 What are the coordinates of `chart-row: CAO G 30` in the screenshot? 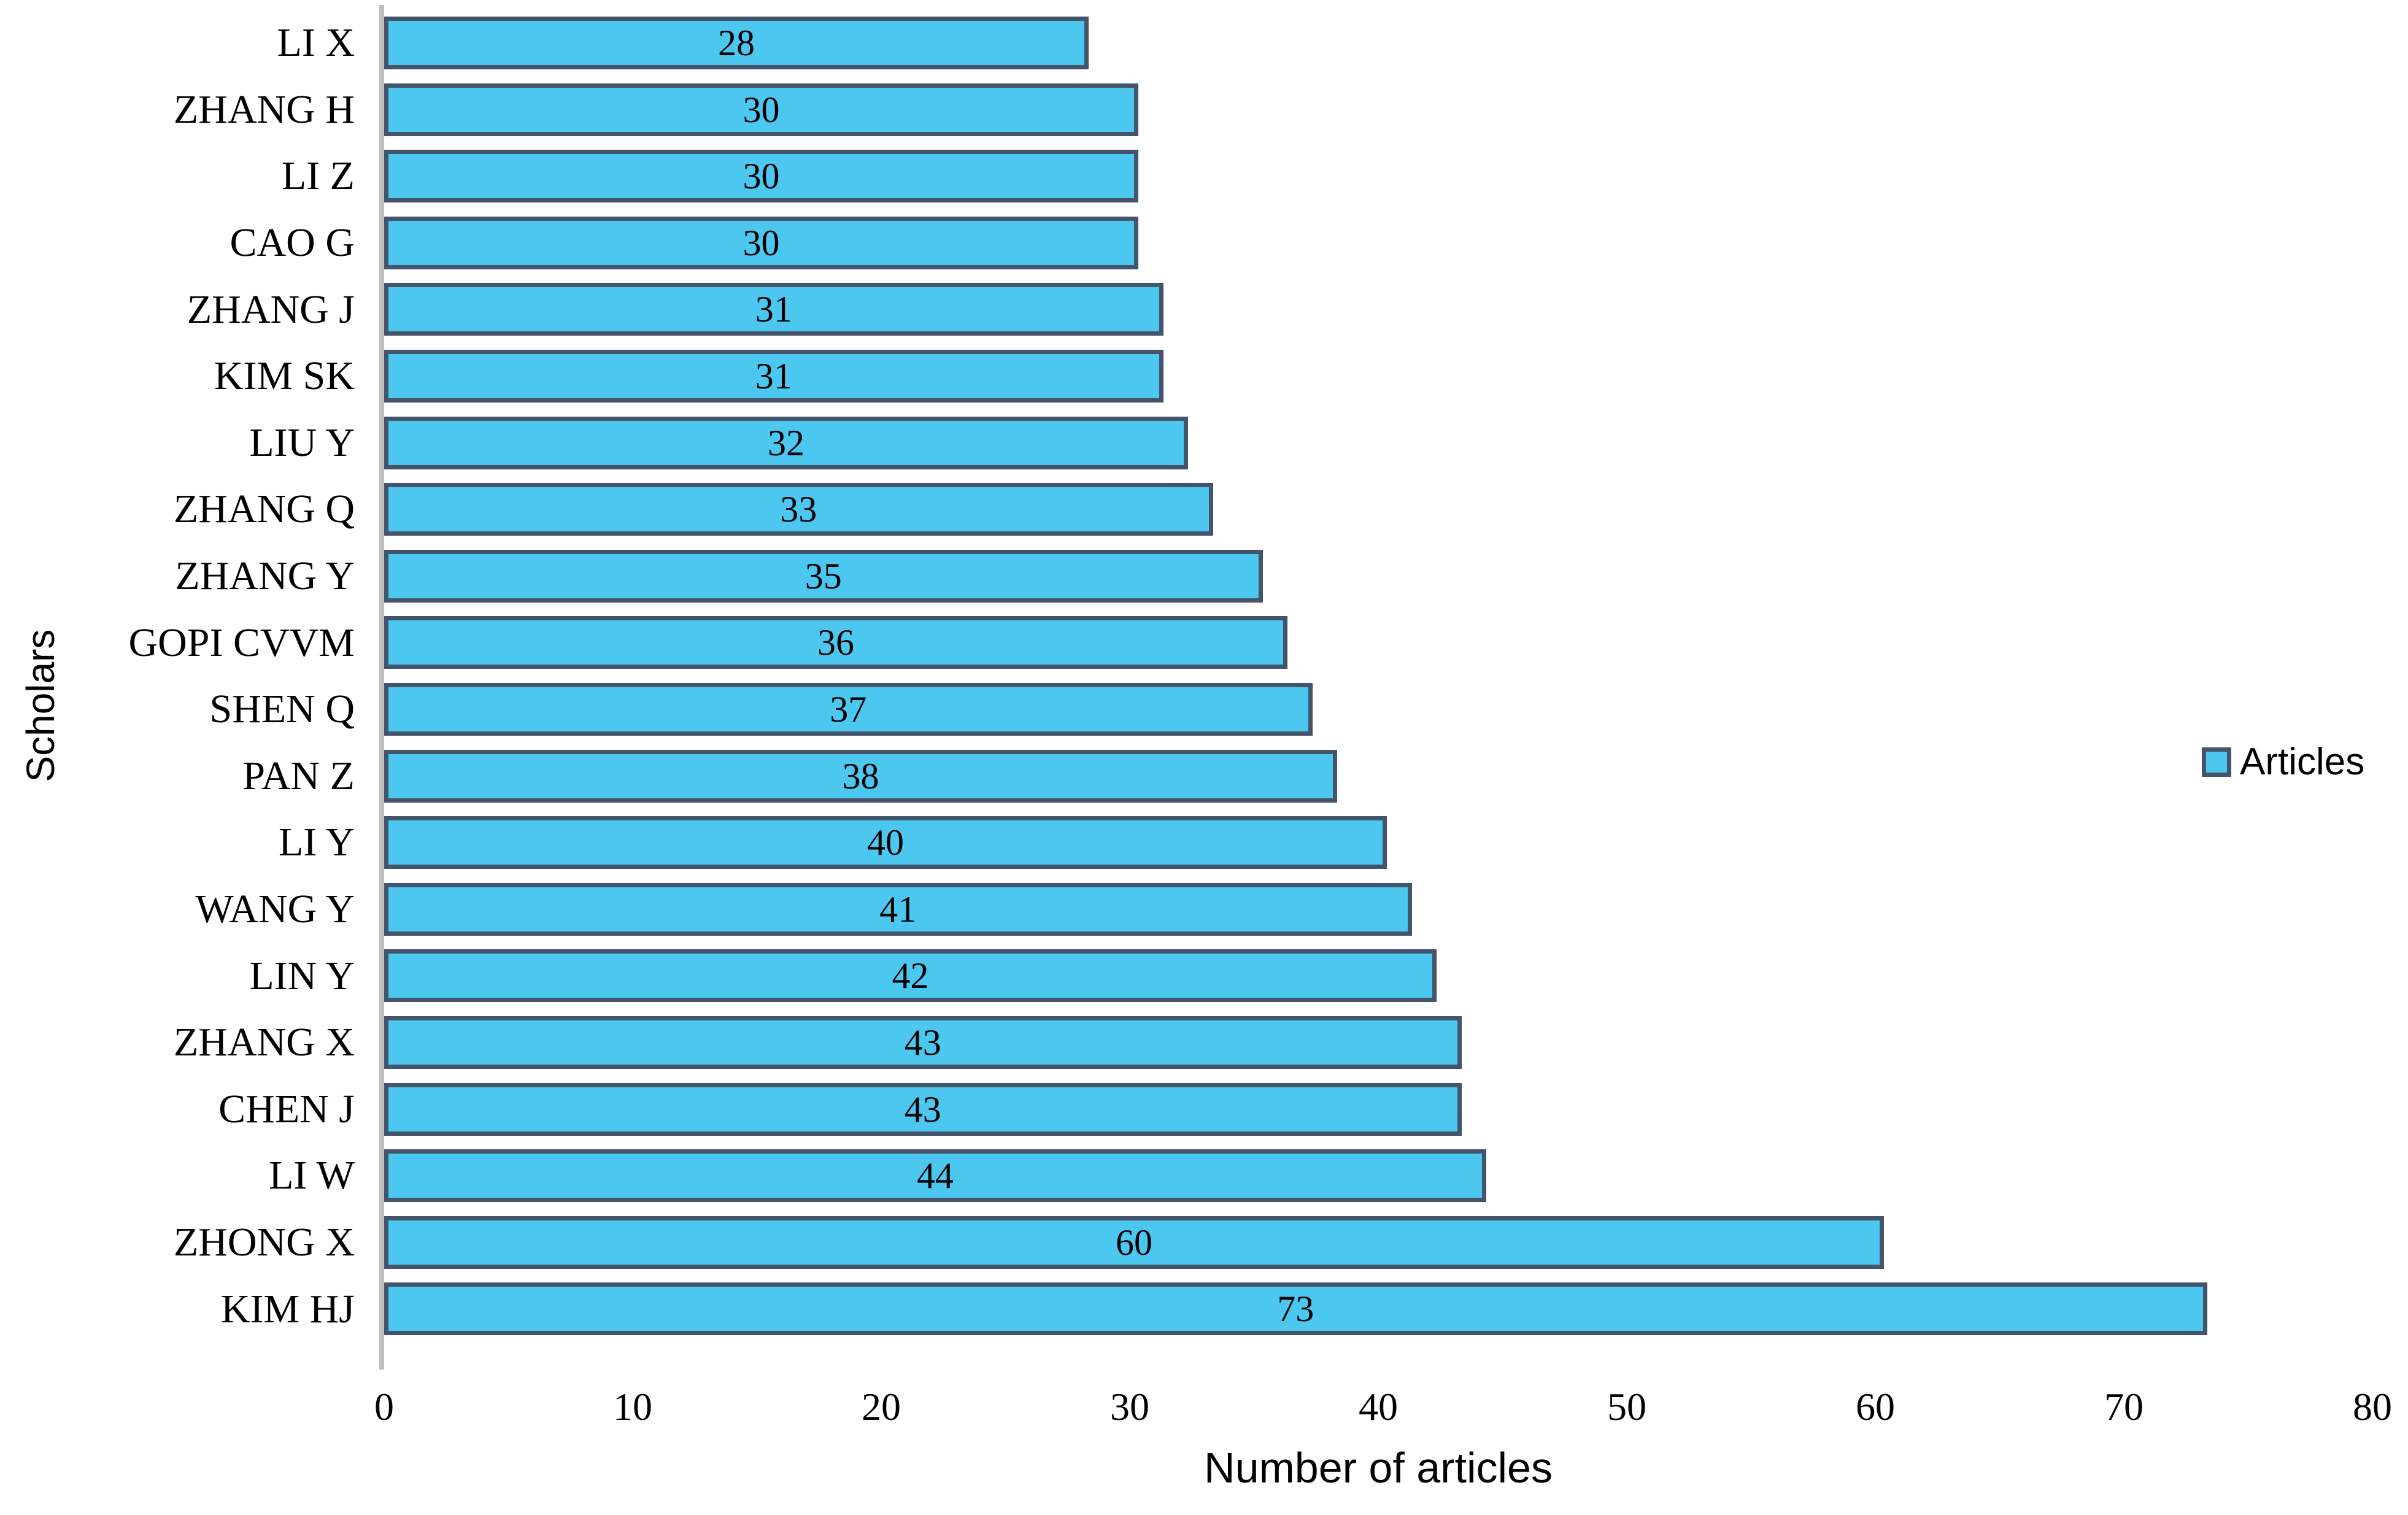 It's located at (1301, 243).